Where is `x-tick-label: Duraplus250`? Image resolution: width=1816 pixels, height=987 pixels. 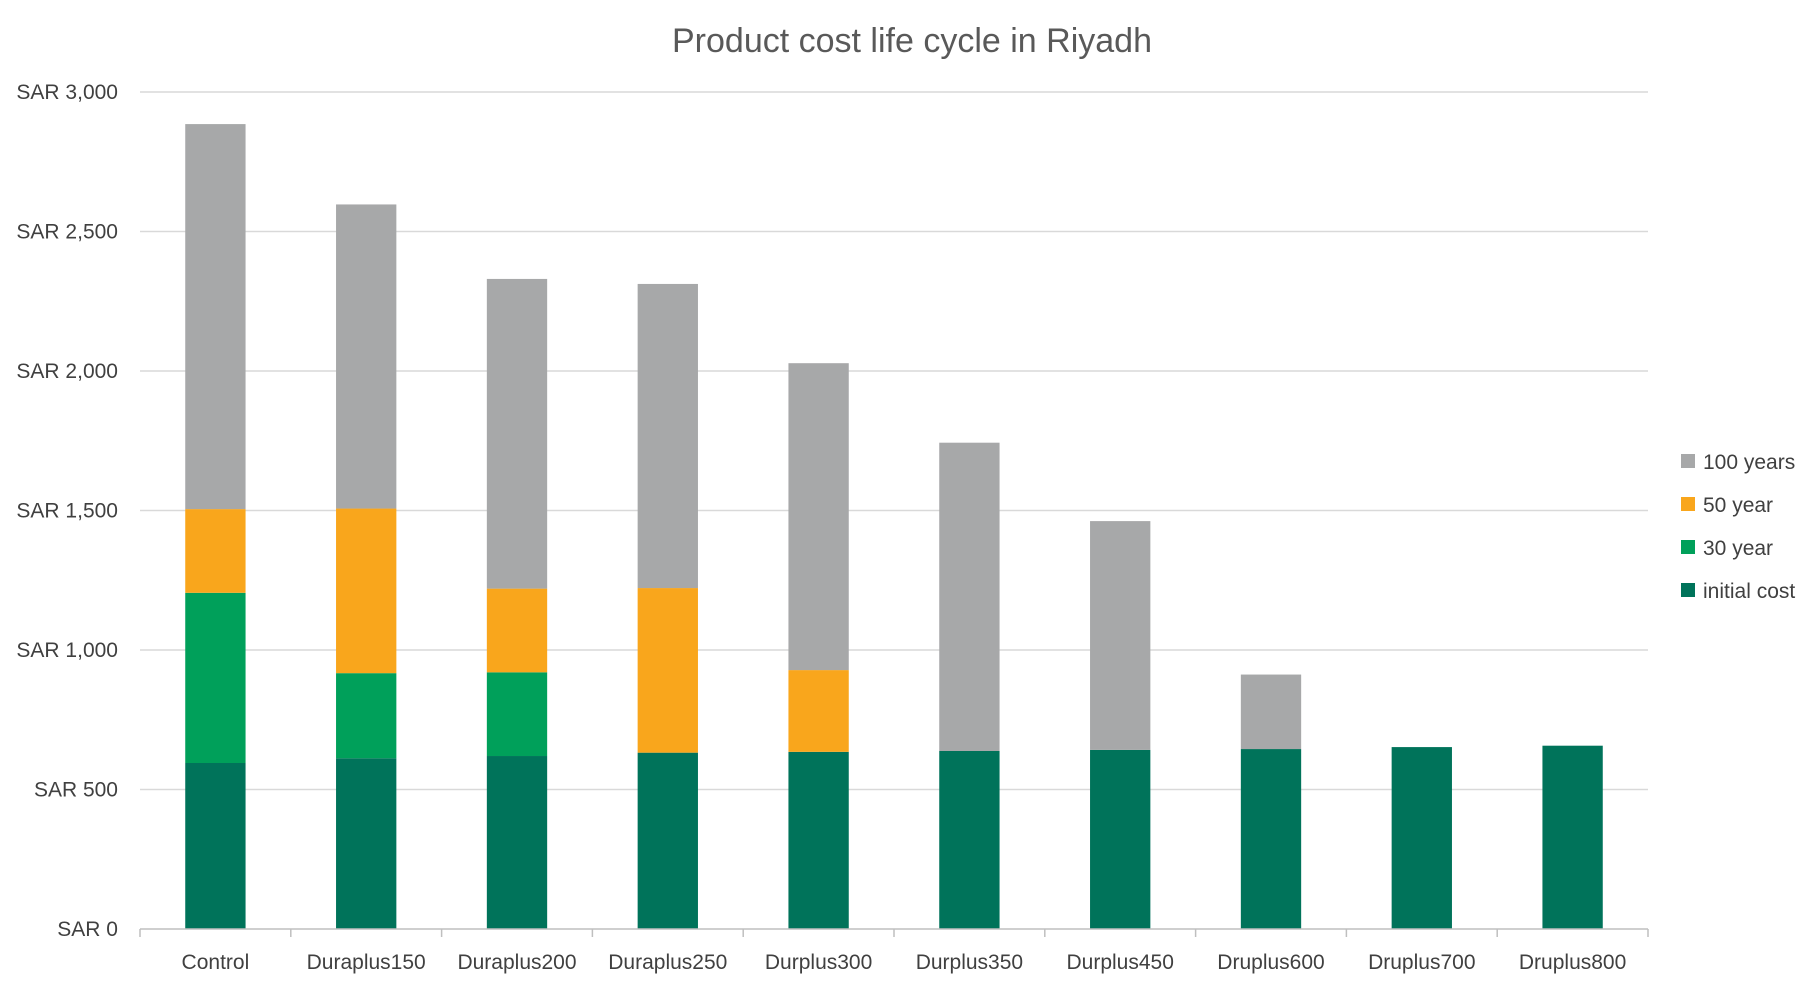 x-tick-label: Duraplus250 is located at coordinates (667, 962).